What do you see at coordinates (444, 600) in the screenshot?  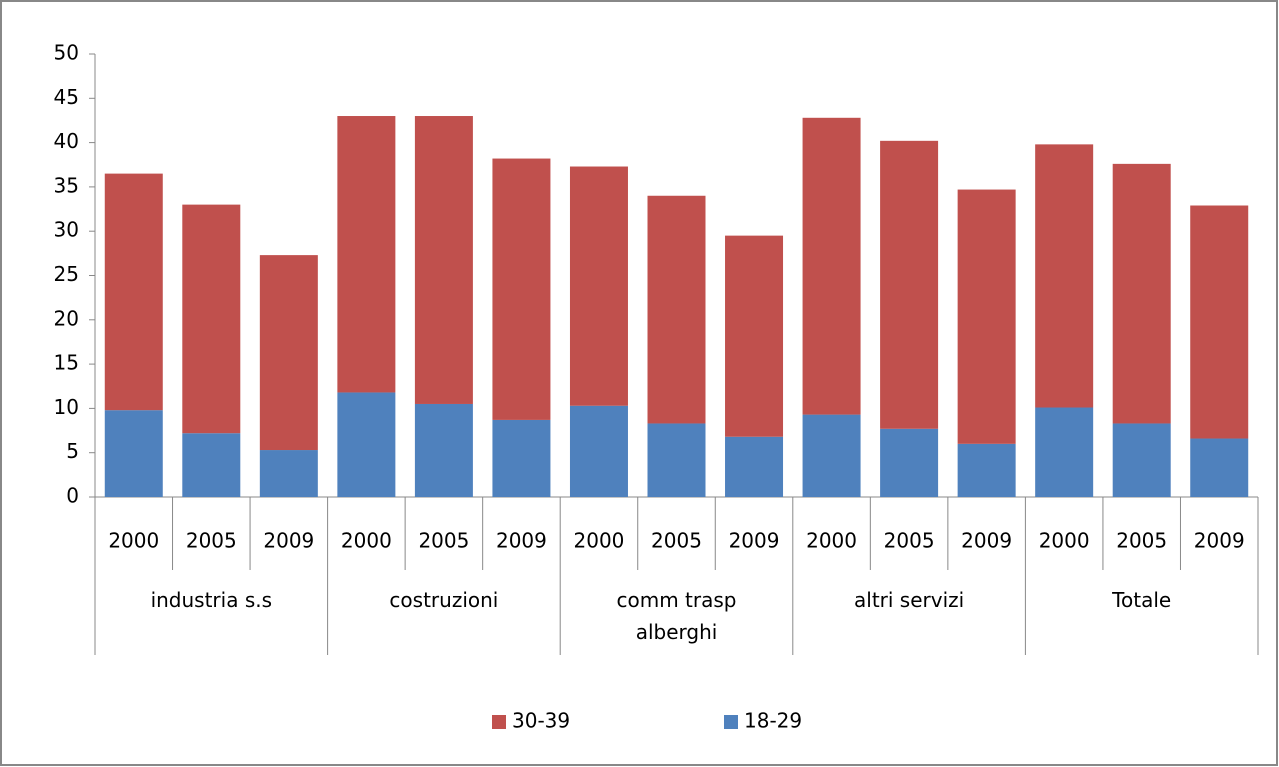 I see `group-label: costruzioni` at bounding box center [444, 600].